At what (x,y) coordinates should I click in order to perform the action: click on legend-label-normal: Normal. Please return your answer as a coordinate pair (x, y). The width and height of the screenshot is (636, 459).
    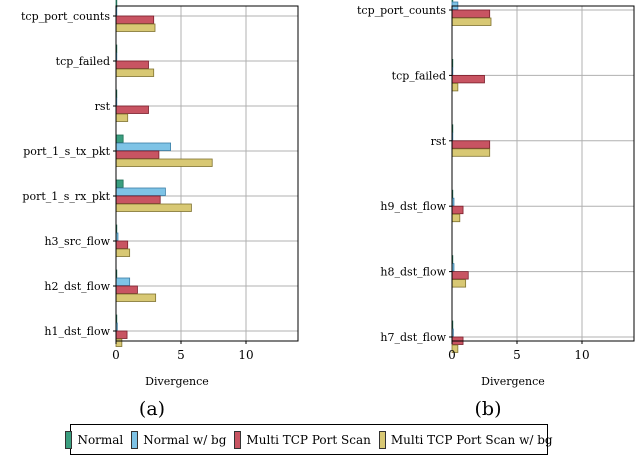
    Looking at the image, I should click on (100, 439).